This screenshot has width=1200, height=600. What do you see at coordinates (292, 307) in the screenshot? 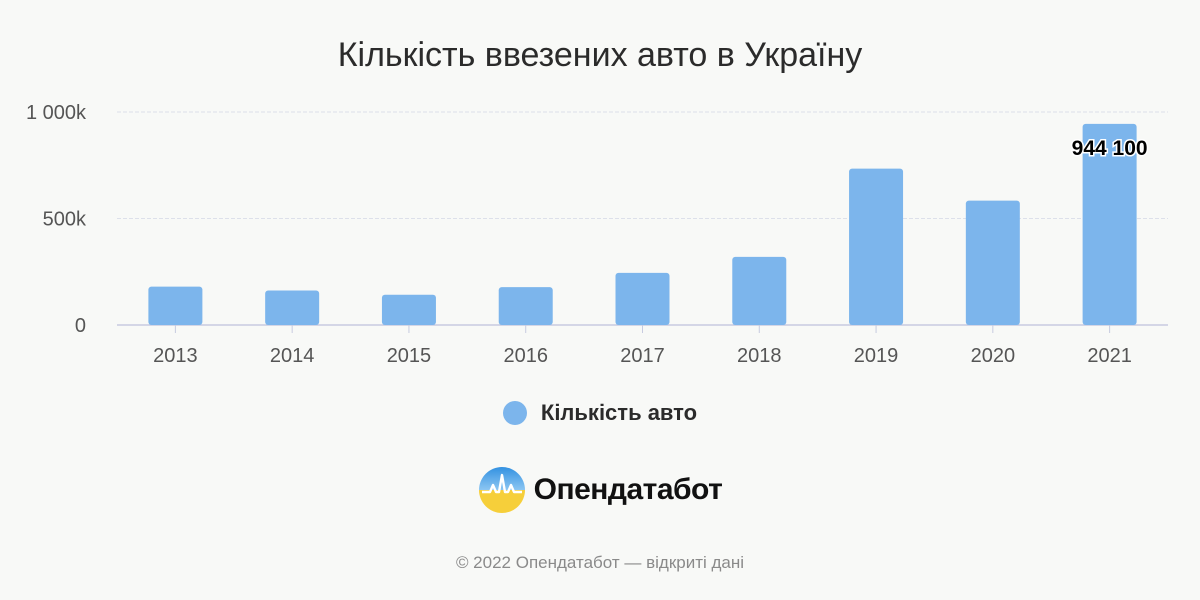
I see `bar-2014` at bounding box center [292, 307].